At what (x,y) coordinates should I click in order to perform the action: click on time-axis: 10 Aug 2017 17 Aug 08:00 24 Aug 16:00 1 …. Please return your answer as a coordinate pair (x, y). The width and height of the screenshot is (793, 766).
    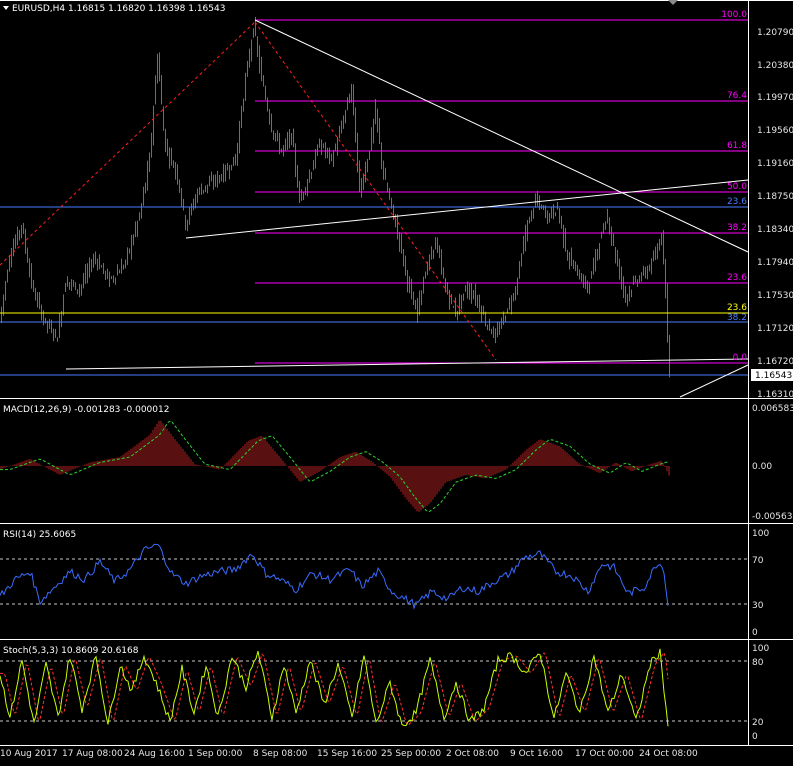
    Looking at the image, I should click on (349, 754).